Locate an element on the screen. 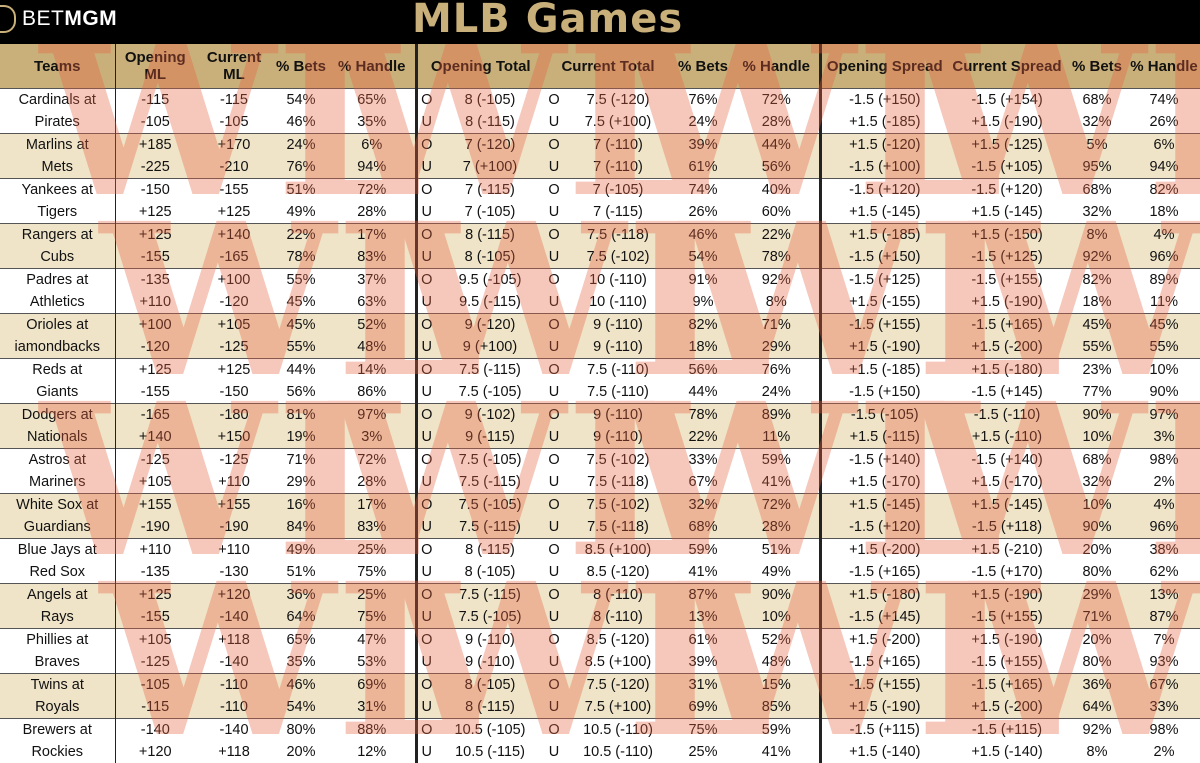 This screenshot has width=1200, height=763. spread-bets-cell: 20% is located at coordinates (1097, 640).